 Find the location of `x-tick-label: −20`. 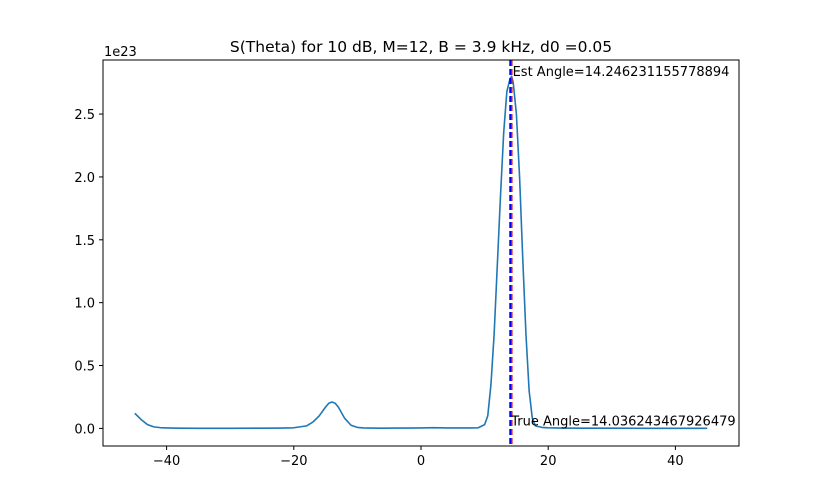

x-tick-label: −20 is located at coordinates (293, 461).